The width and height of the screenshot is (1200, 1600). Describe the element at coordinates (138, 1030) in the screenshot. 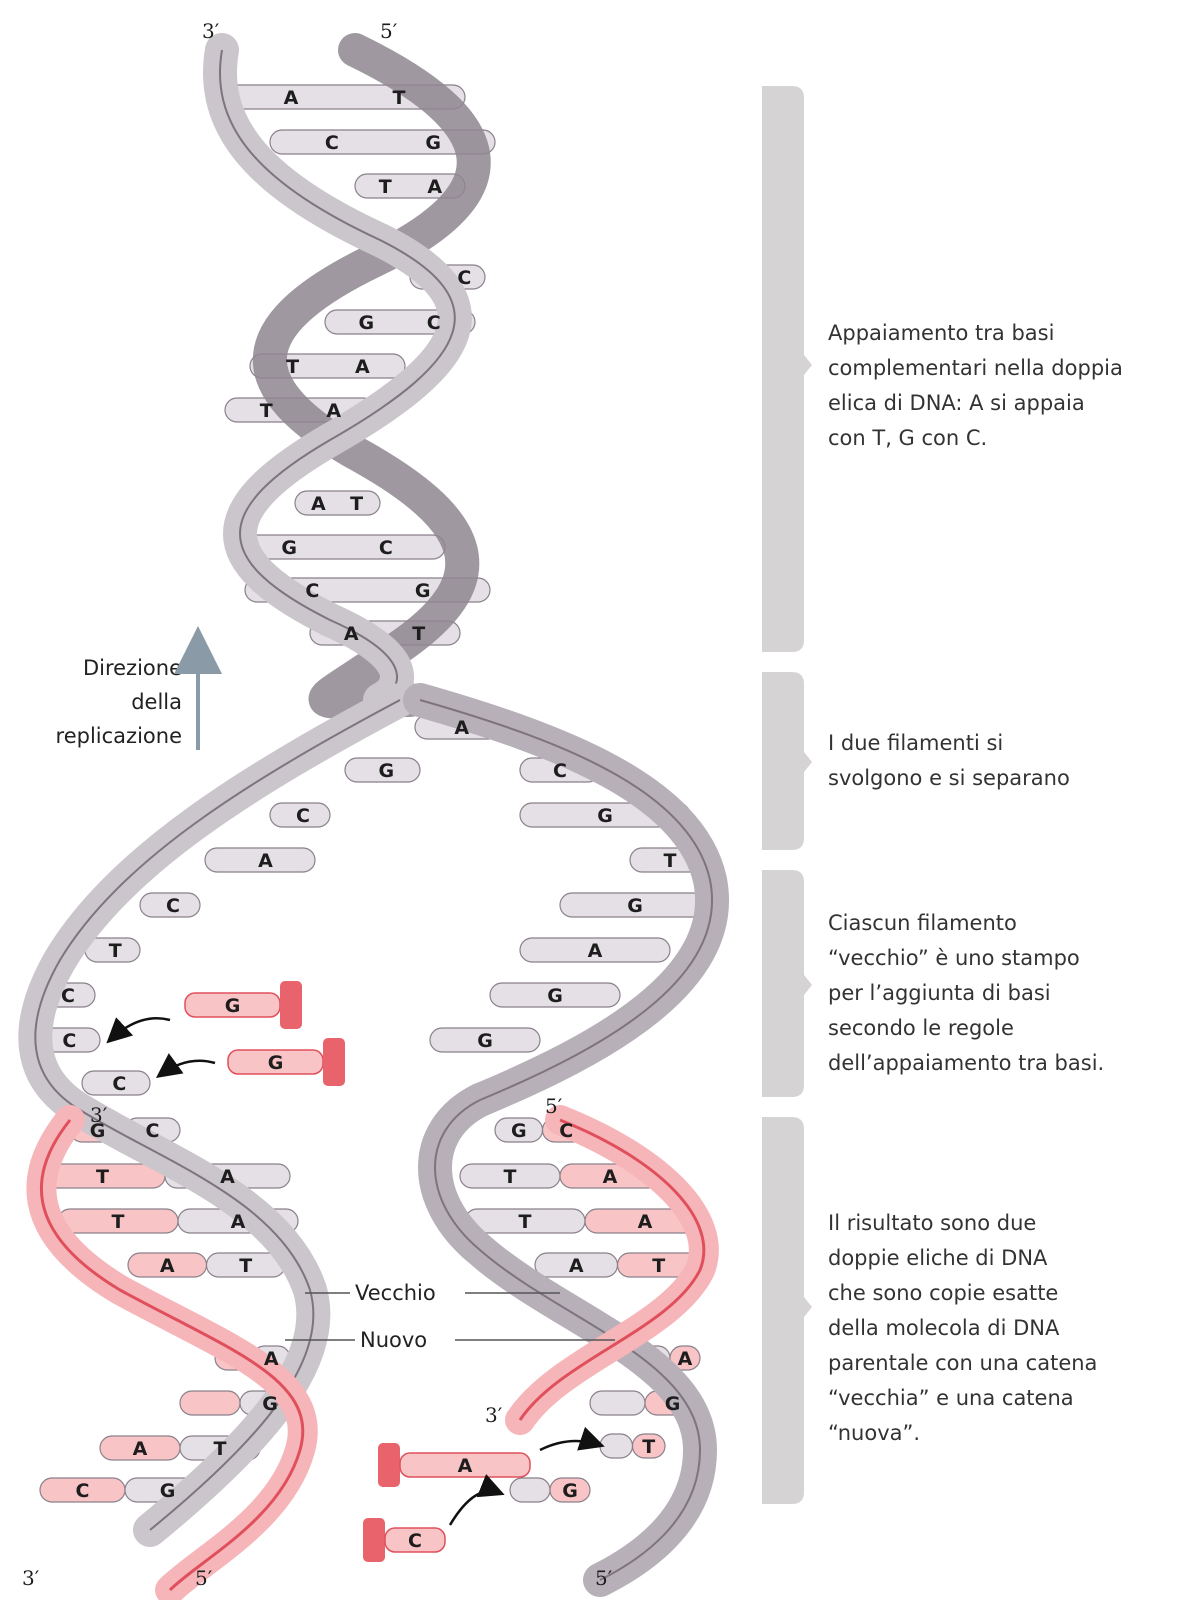

I see `incoming-left-g-1-arrow` at that location.